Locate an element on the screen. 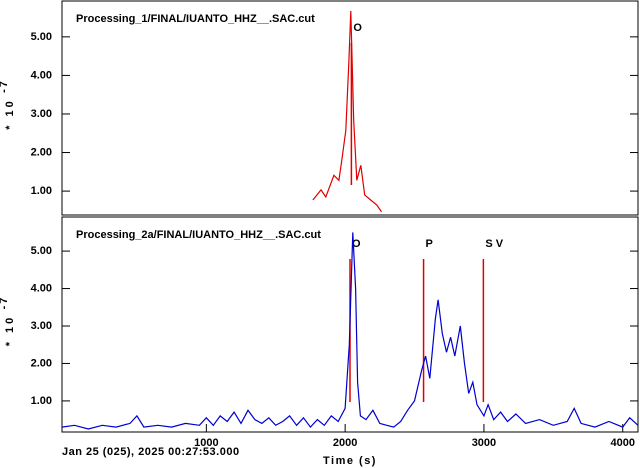  pick-label: SV is located at coordinates (495, 244).